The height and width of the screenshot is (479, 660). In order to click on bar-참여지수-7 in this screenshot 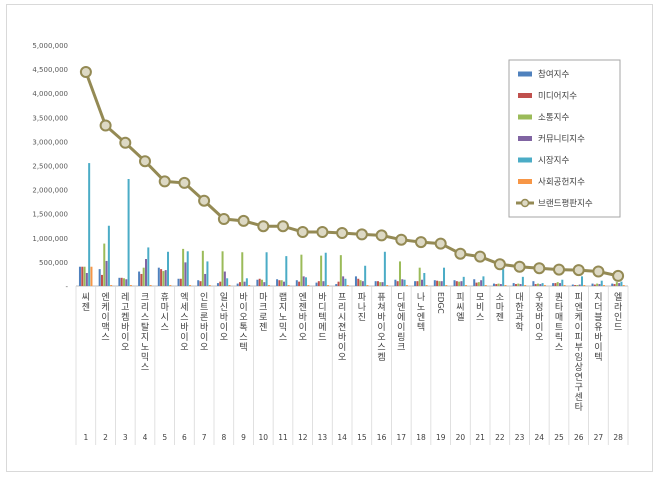, I will do `click(198, 283)`.